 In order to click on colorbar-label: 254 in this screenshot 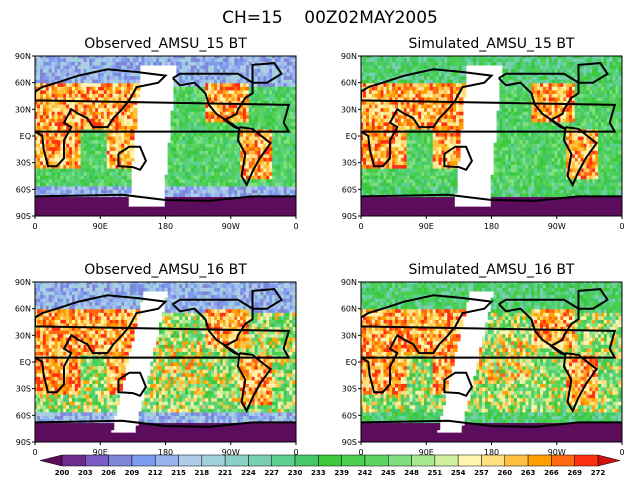, I will do `click(458, 473)`.